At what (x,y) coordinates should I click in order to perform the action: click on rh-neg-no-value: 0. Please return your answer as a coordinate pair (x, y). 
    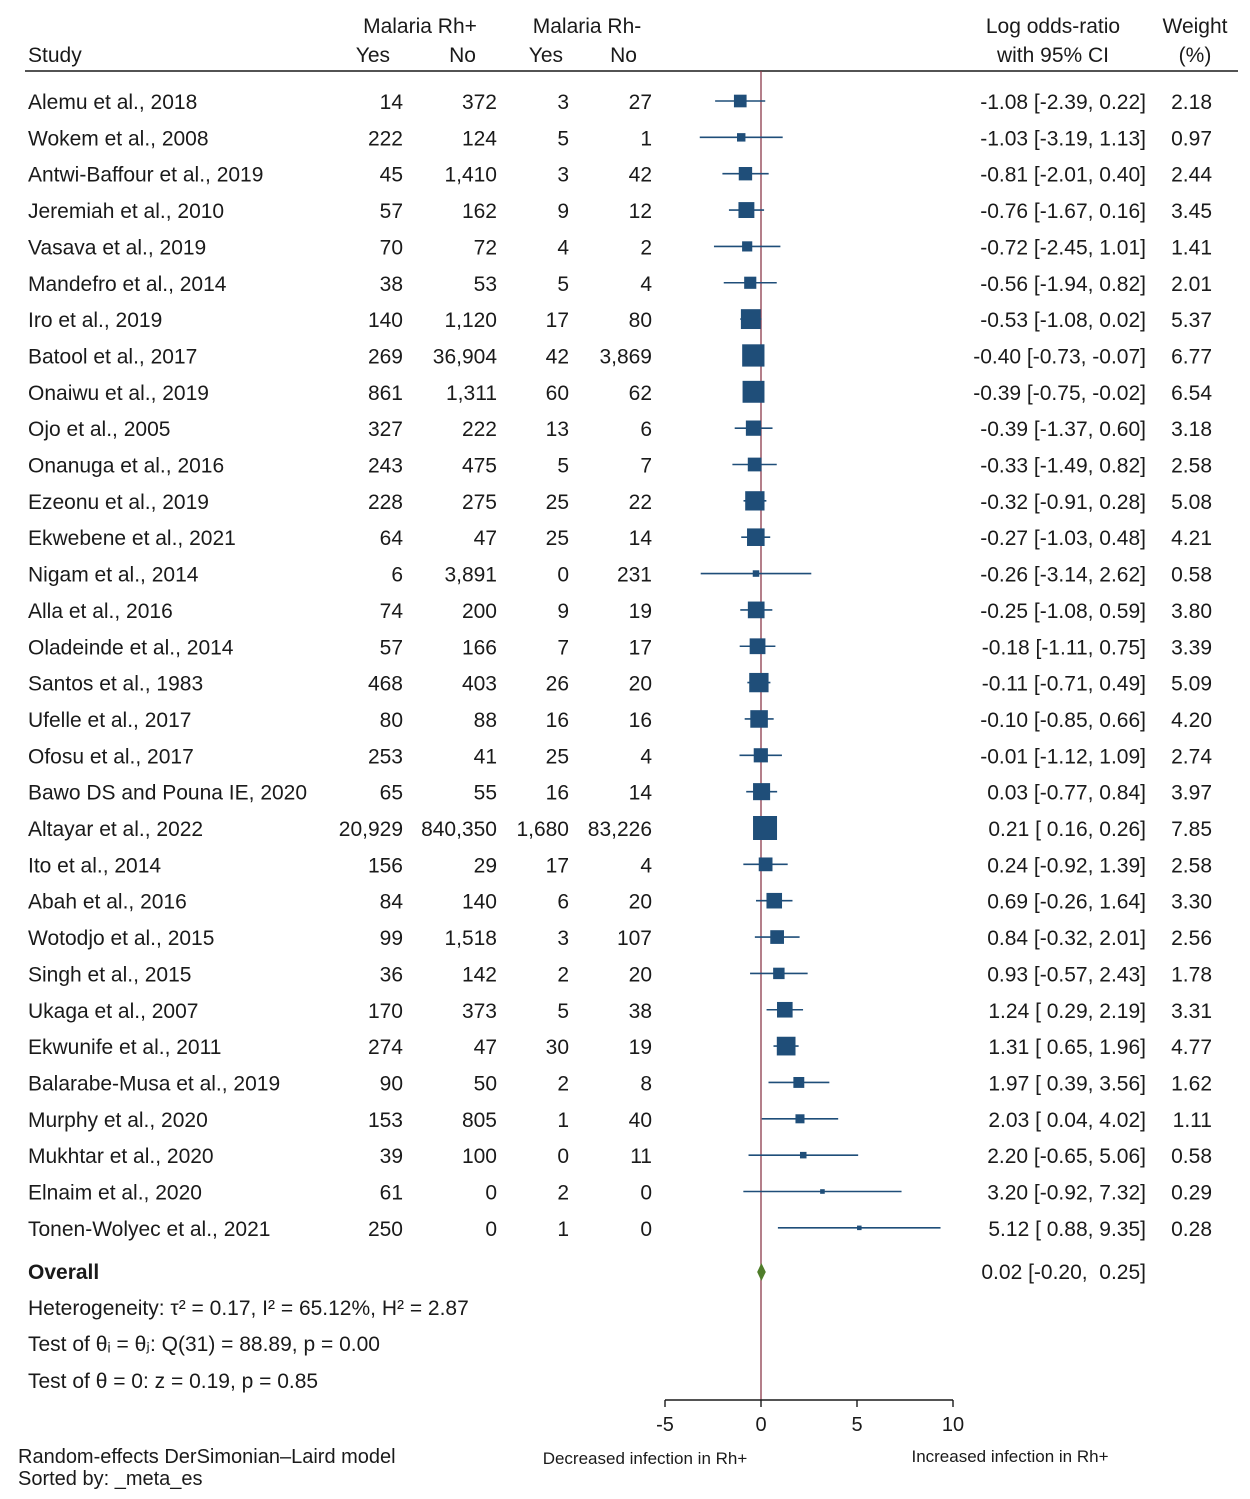
    Looking at the image, I should click on (646, 1193).